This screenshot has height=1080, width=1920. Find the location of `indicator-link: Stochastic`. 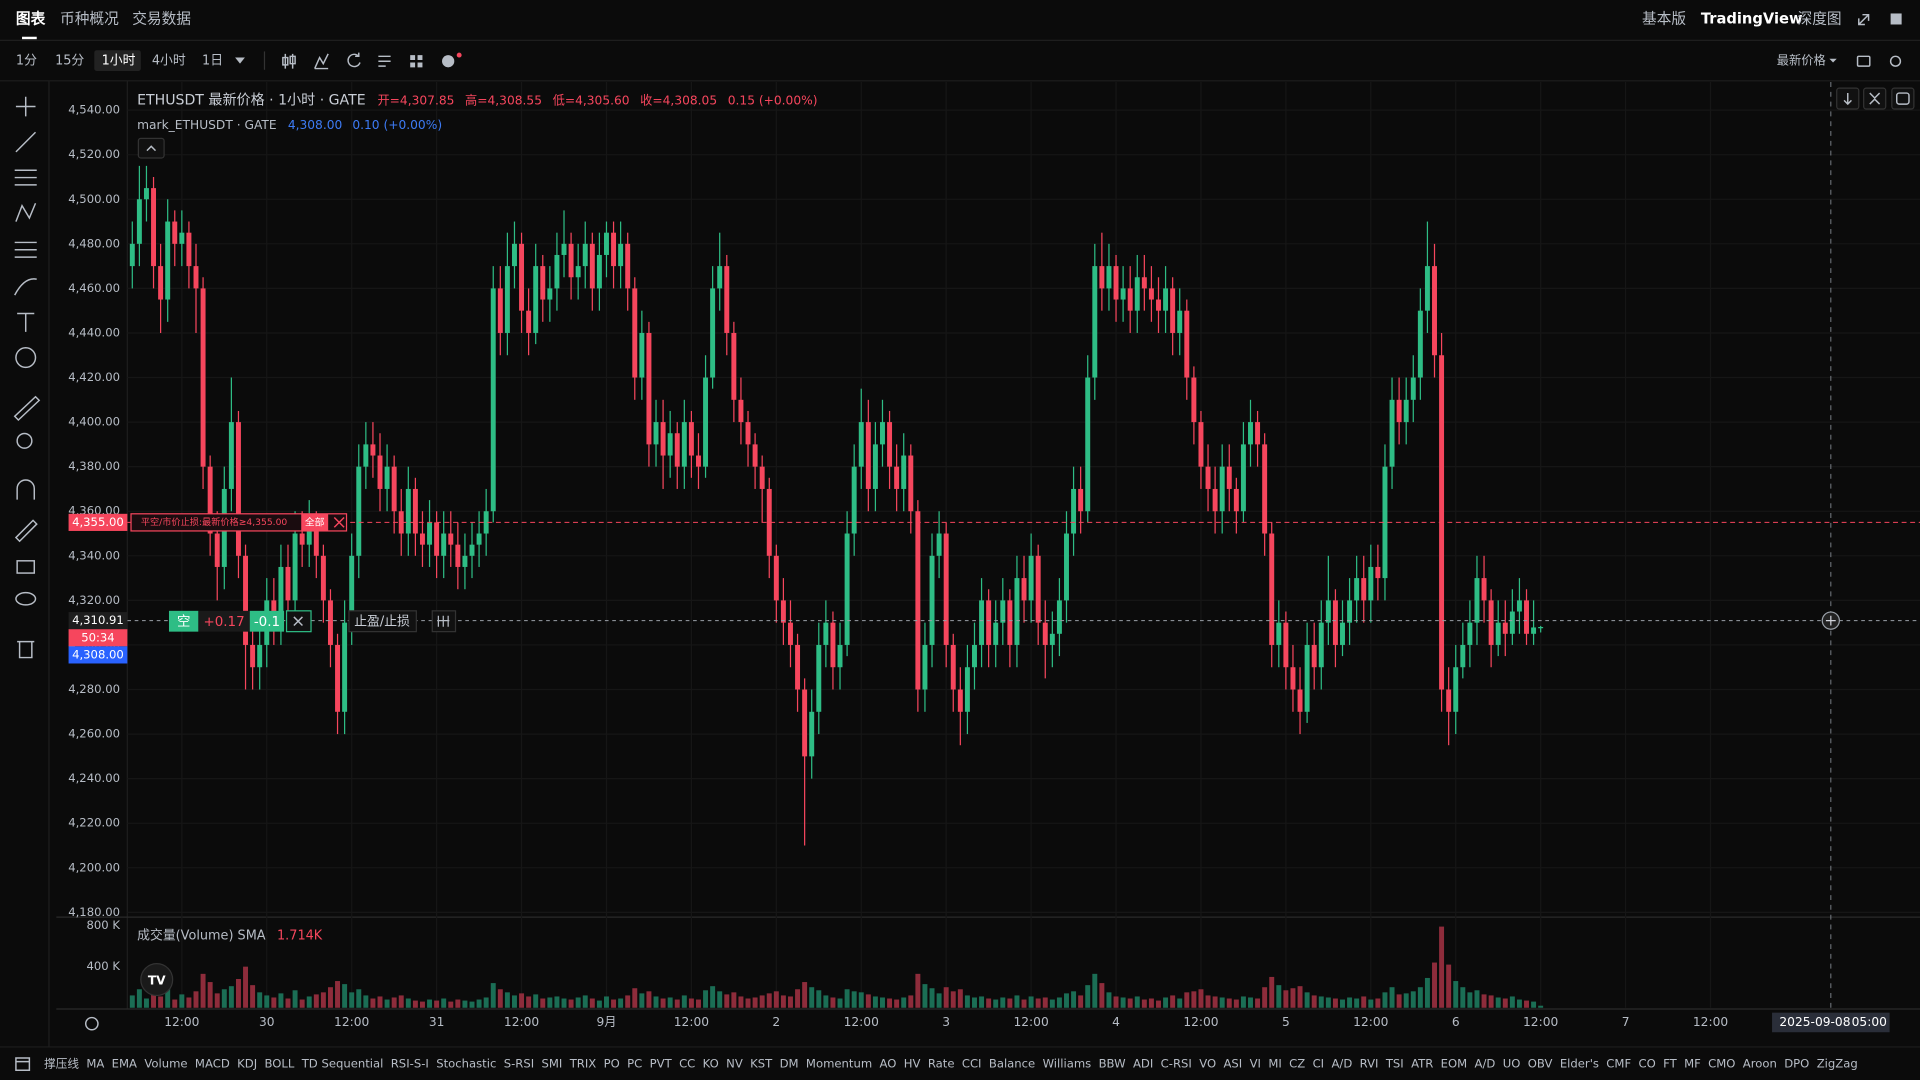

indicator-link: Stochastic is located at coordinates (466, 1064).